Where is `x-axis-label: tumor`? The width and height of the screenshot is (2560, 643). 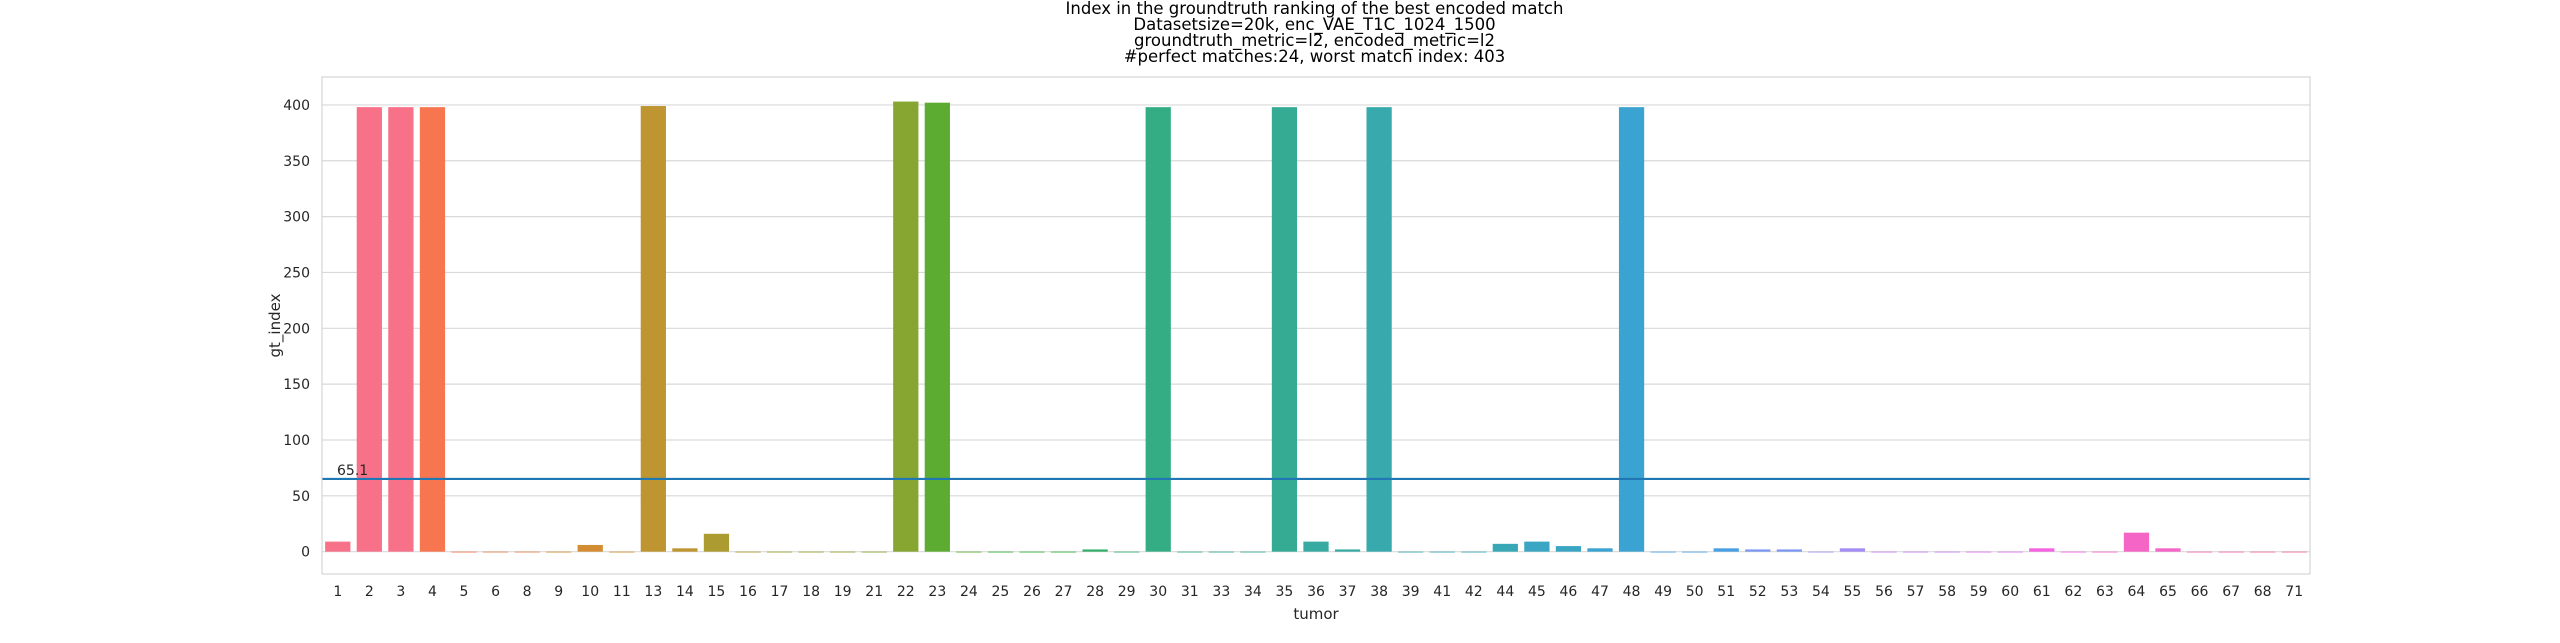 x-axis-label: tumor is located at coordinates (1316, 614).